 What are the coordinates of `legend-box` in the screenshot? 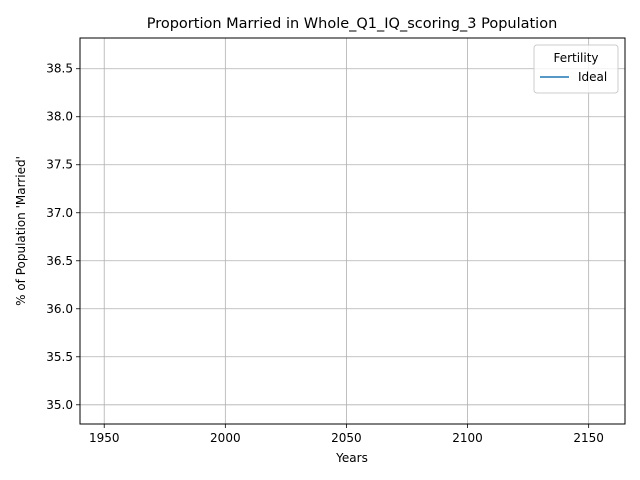 It's located at (576, 69).